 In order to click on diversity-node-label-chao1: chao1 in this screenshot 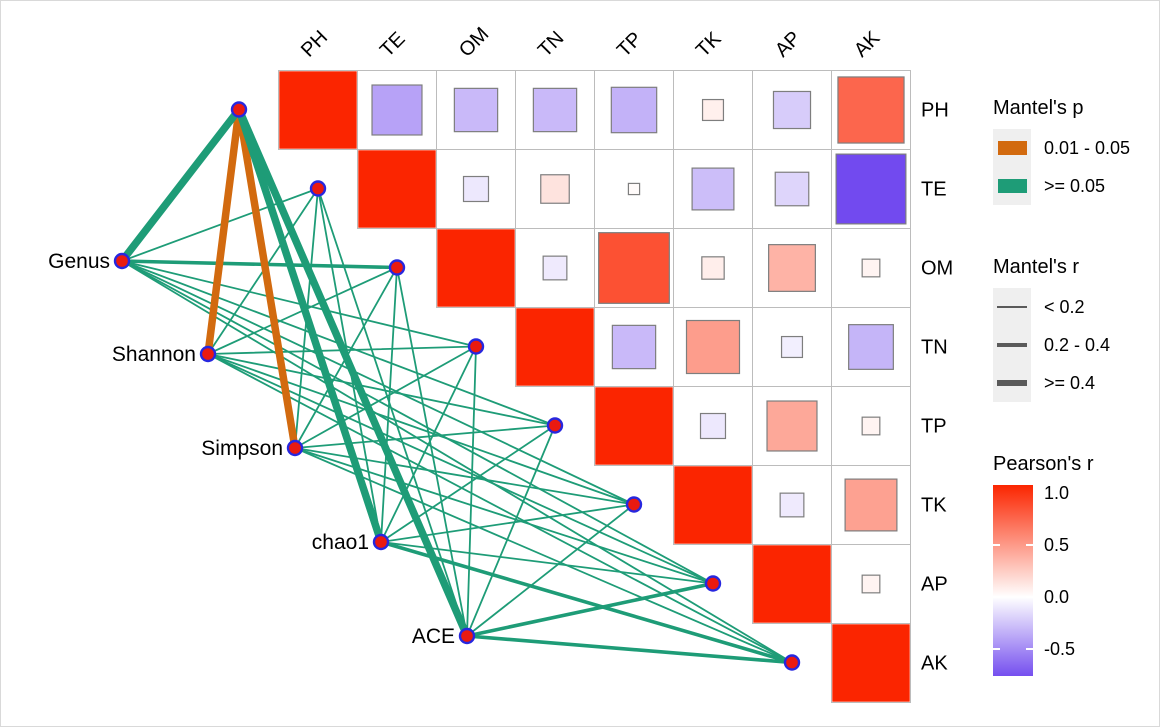, I will do `click(340, 542)`.